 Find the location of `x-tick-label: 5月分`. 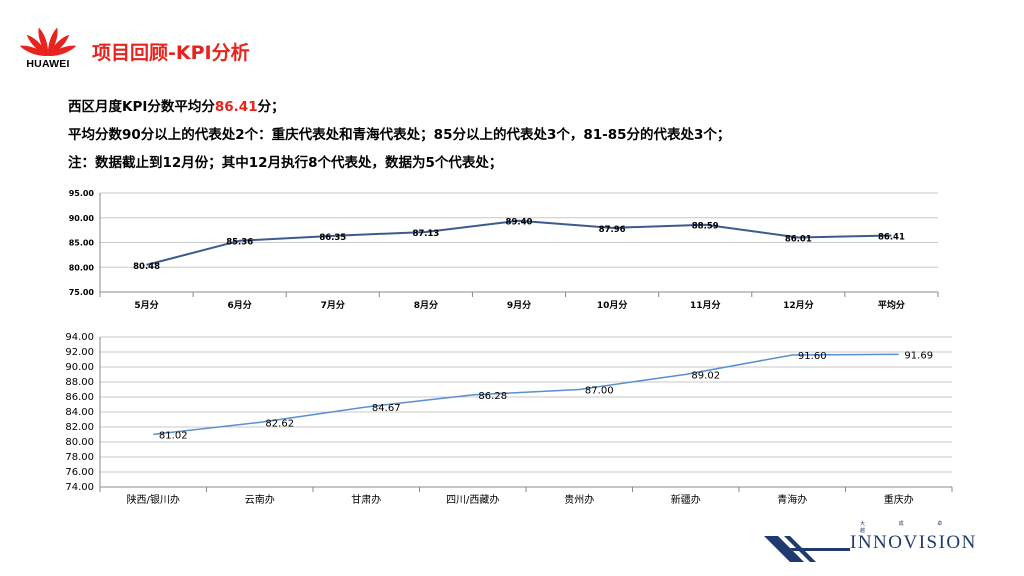

x-tick-label: 5月分 is located at coordinates (146, 305).